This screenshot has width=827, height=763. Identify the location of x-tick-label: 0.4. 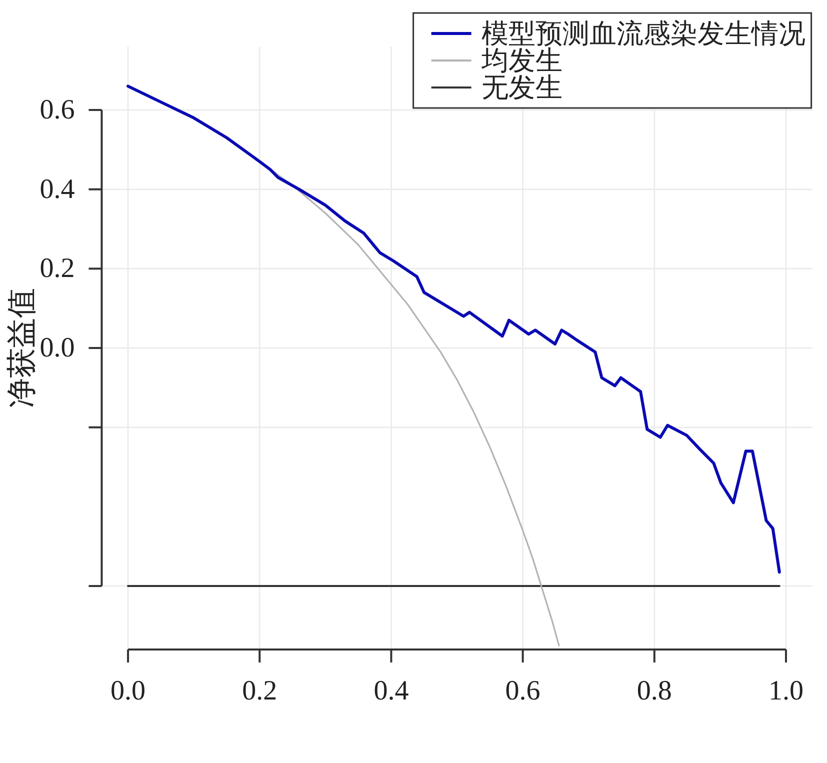
(391, 691).